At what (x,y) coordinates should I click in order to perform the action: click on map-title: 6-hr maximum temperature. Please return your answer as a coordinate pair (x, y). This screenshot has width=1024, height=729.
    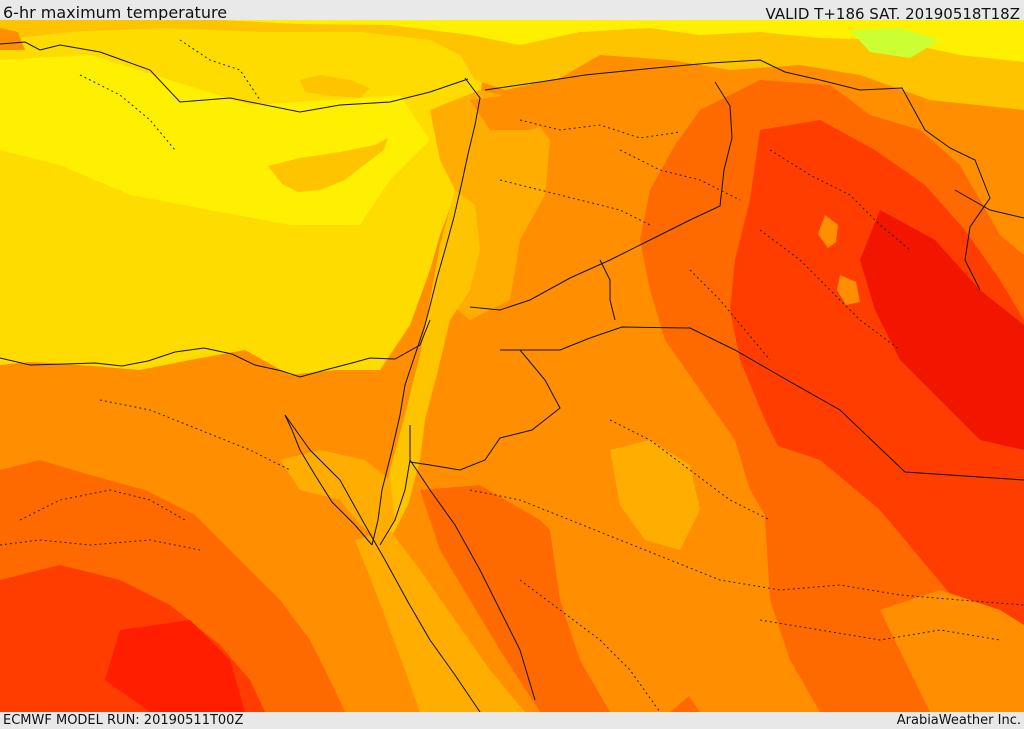
    Looking at the image, I should click on (115, 12).